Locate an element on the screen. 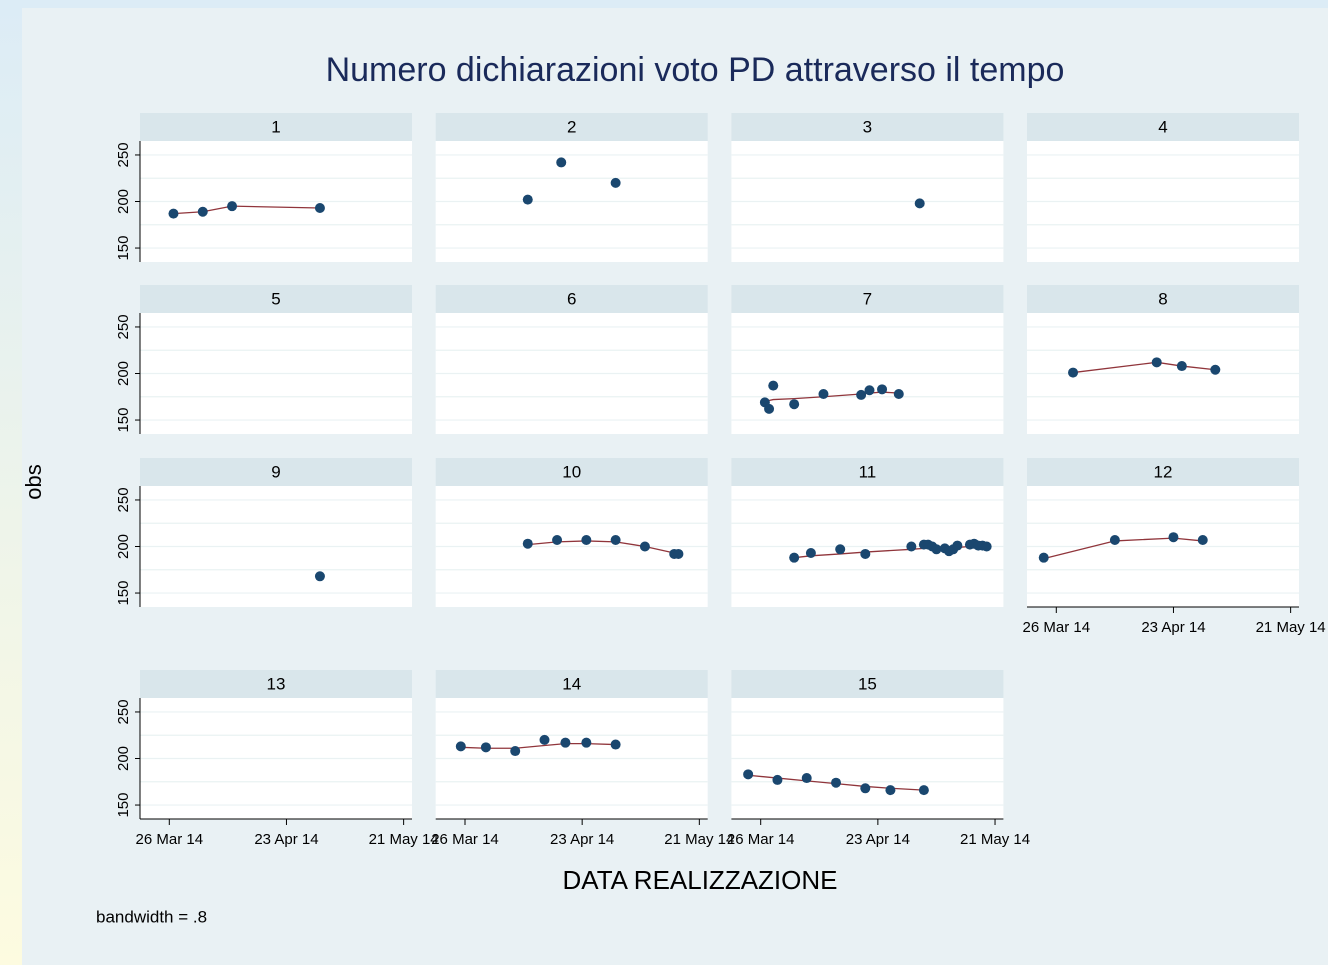 The height and width of the screenshot is (965, 1328). panel-label: 5 is located at coordinates (275, 298).